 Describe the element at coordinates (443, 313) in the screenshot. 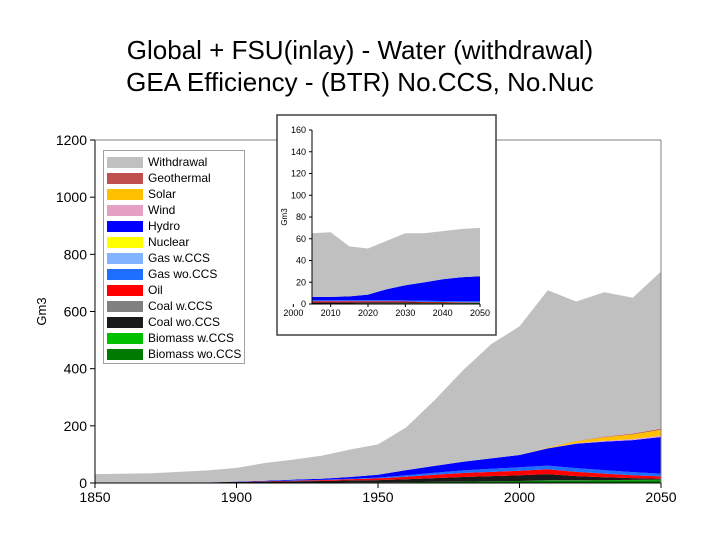

I see `inlay-x-tick-label: 2040` at that location.